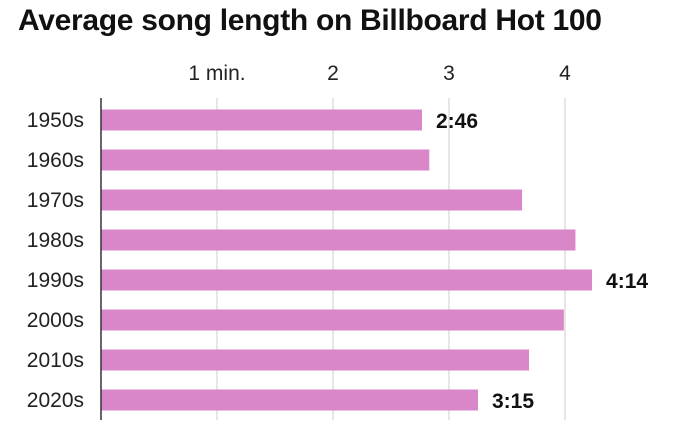 The height and width of the screenshot is (434, 690). Describe the element at coordinates (261, 120) in the screenshot. I see `bar-1950s` at that location.